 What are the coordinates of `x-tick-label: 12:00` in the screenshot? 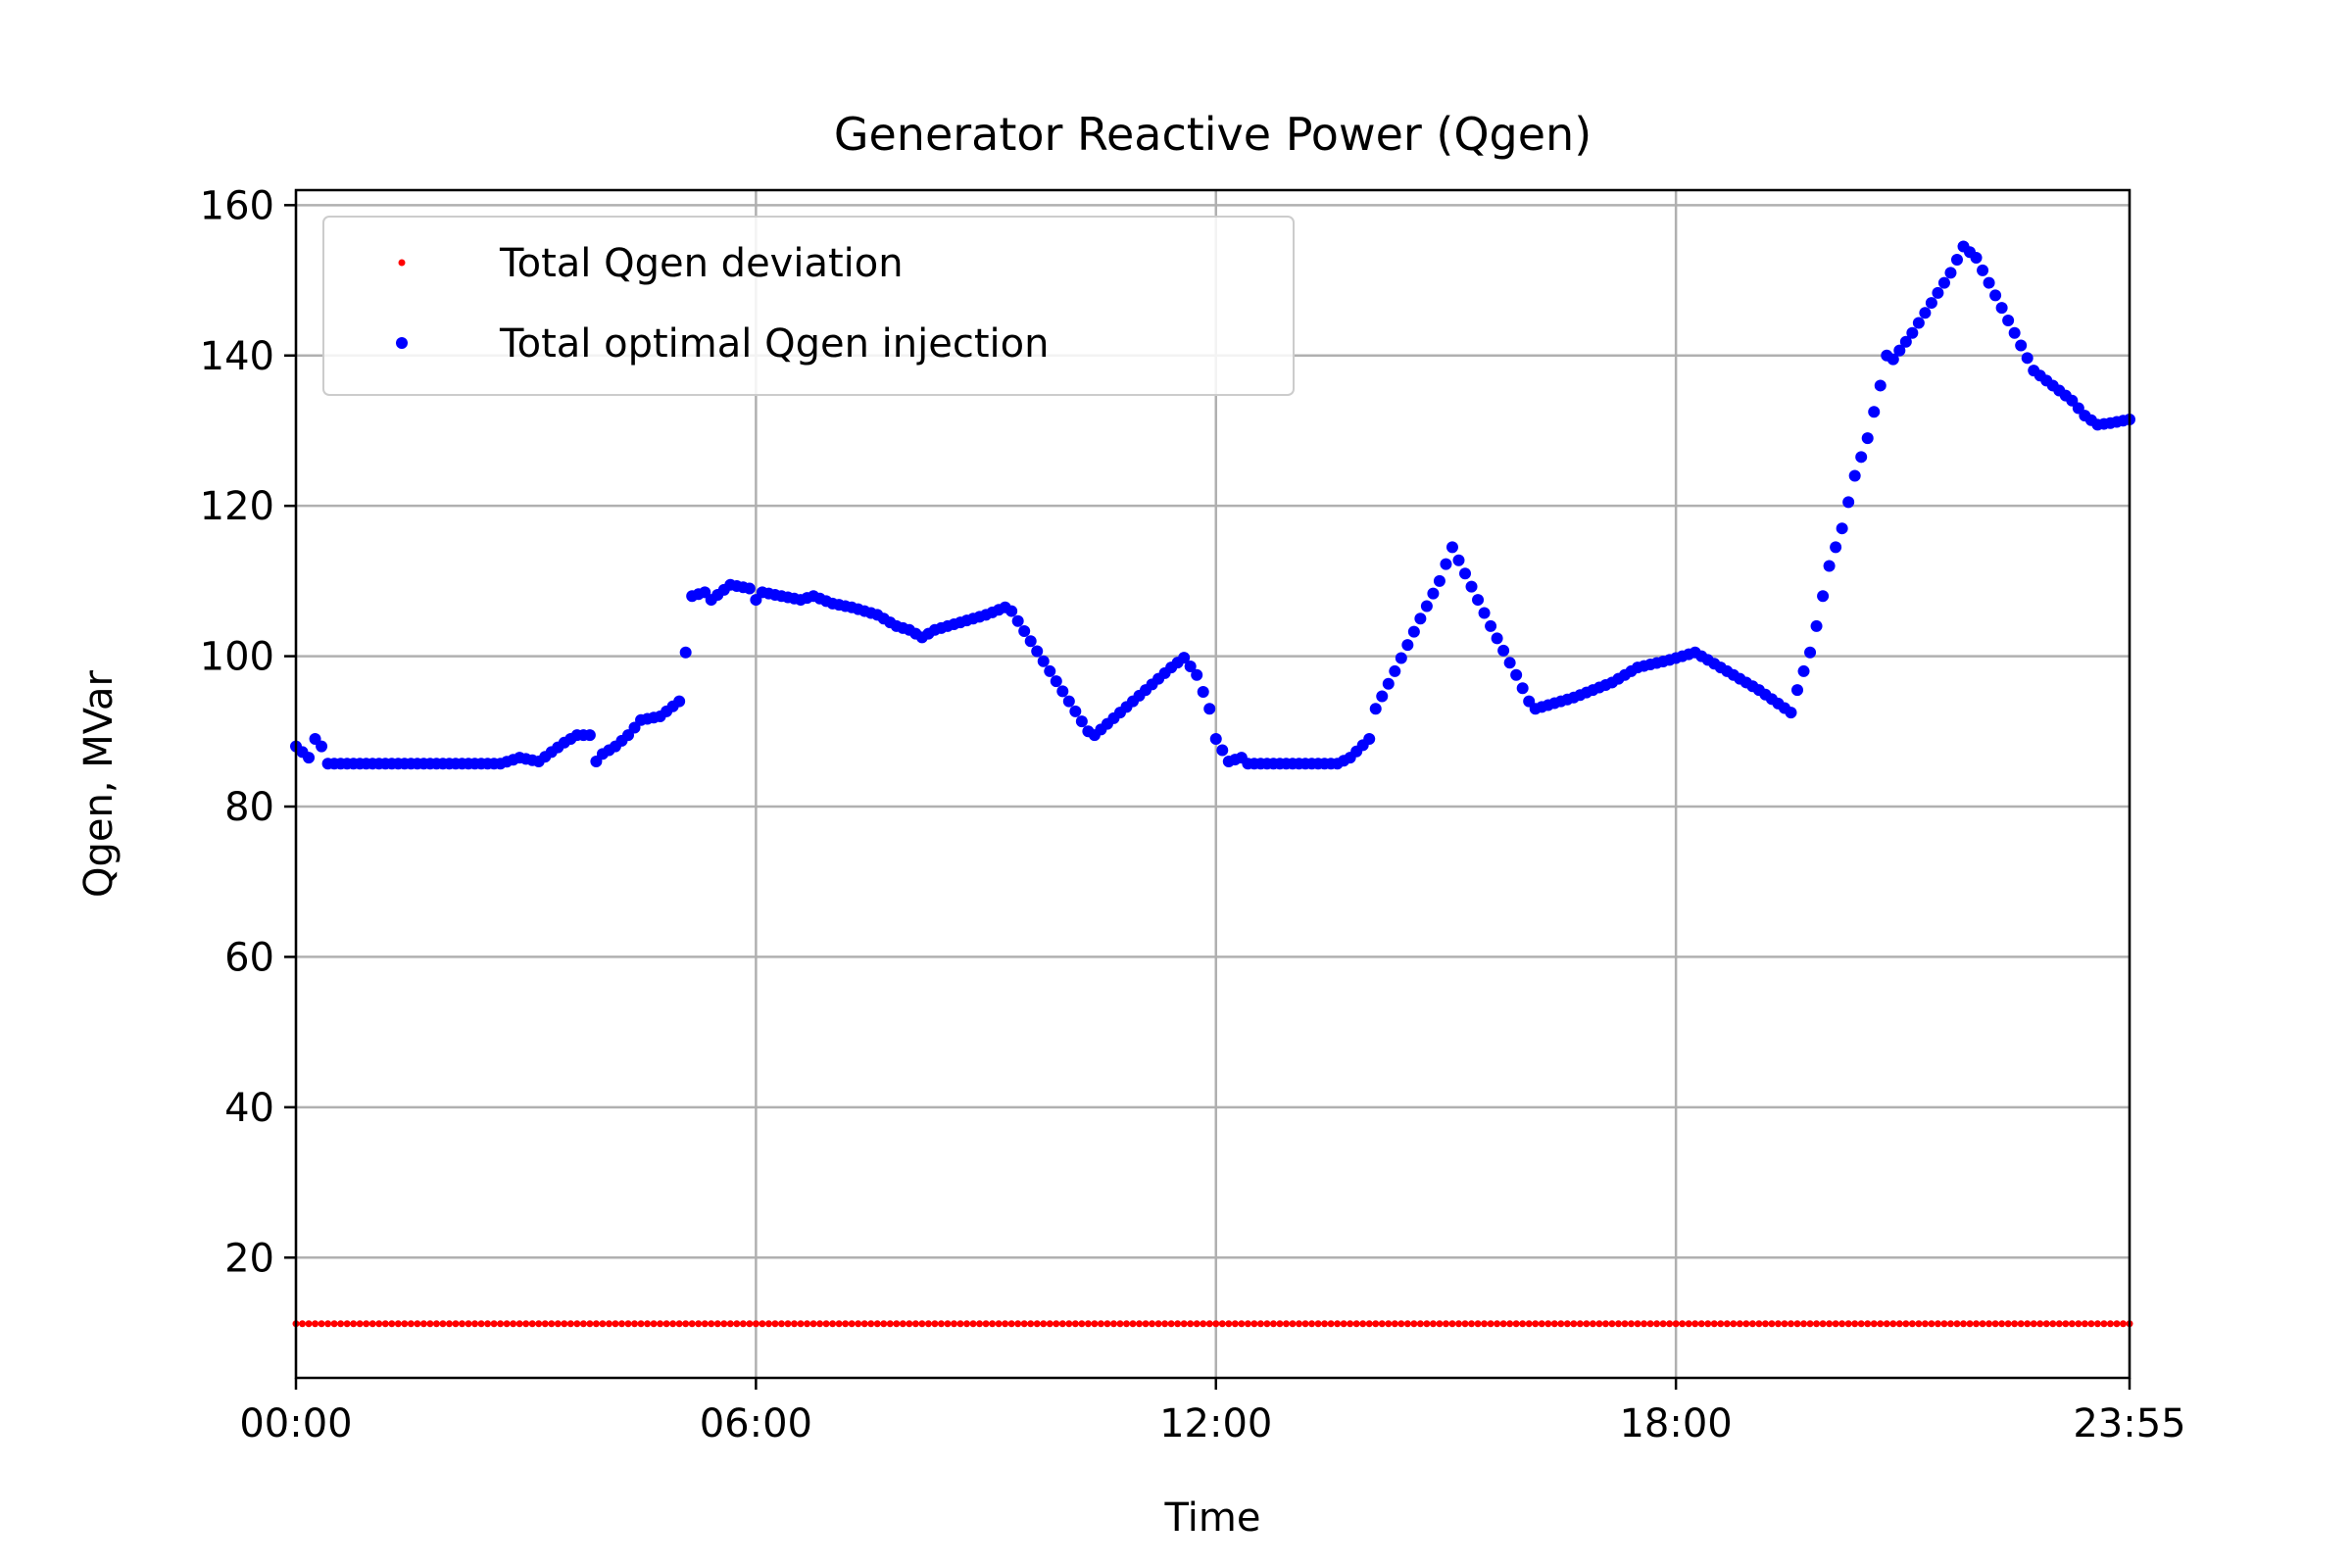 It's located at (1215, 1423).